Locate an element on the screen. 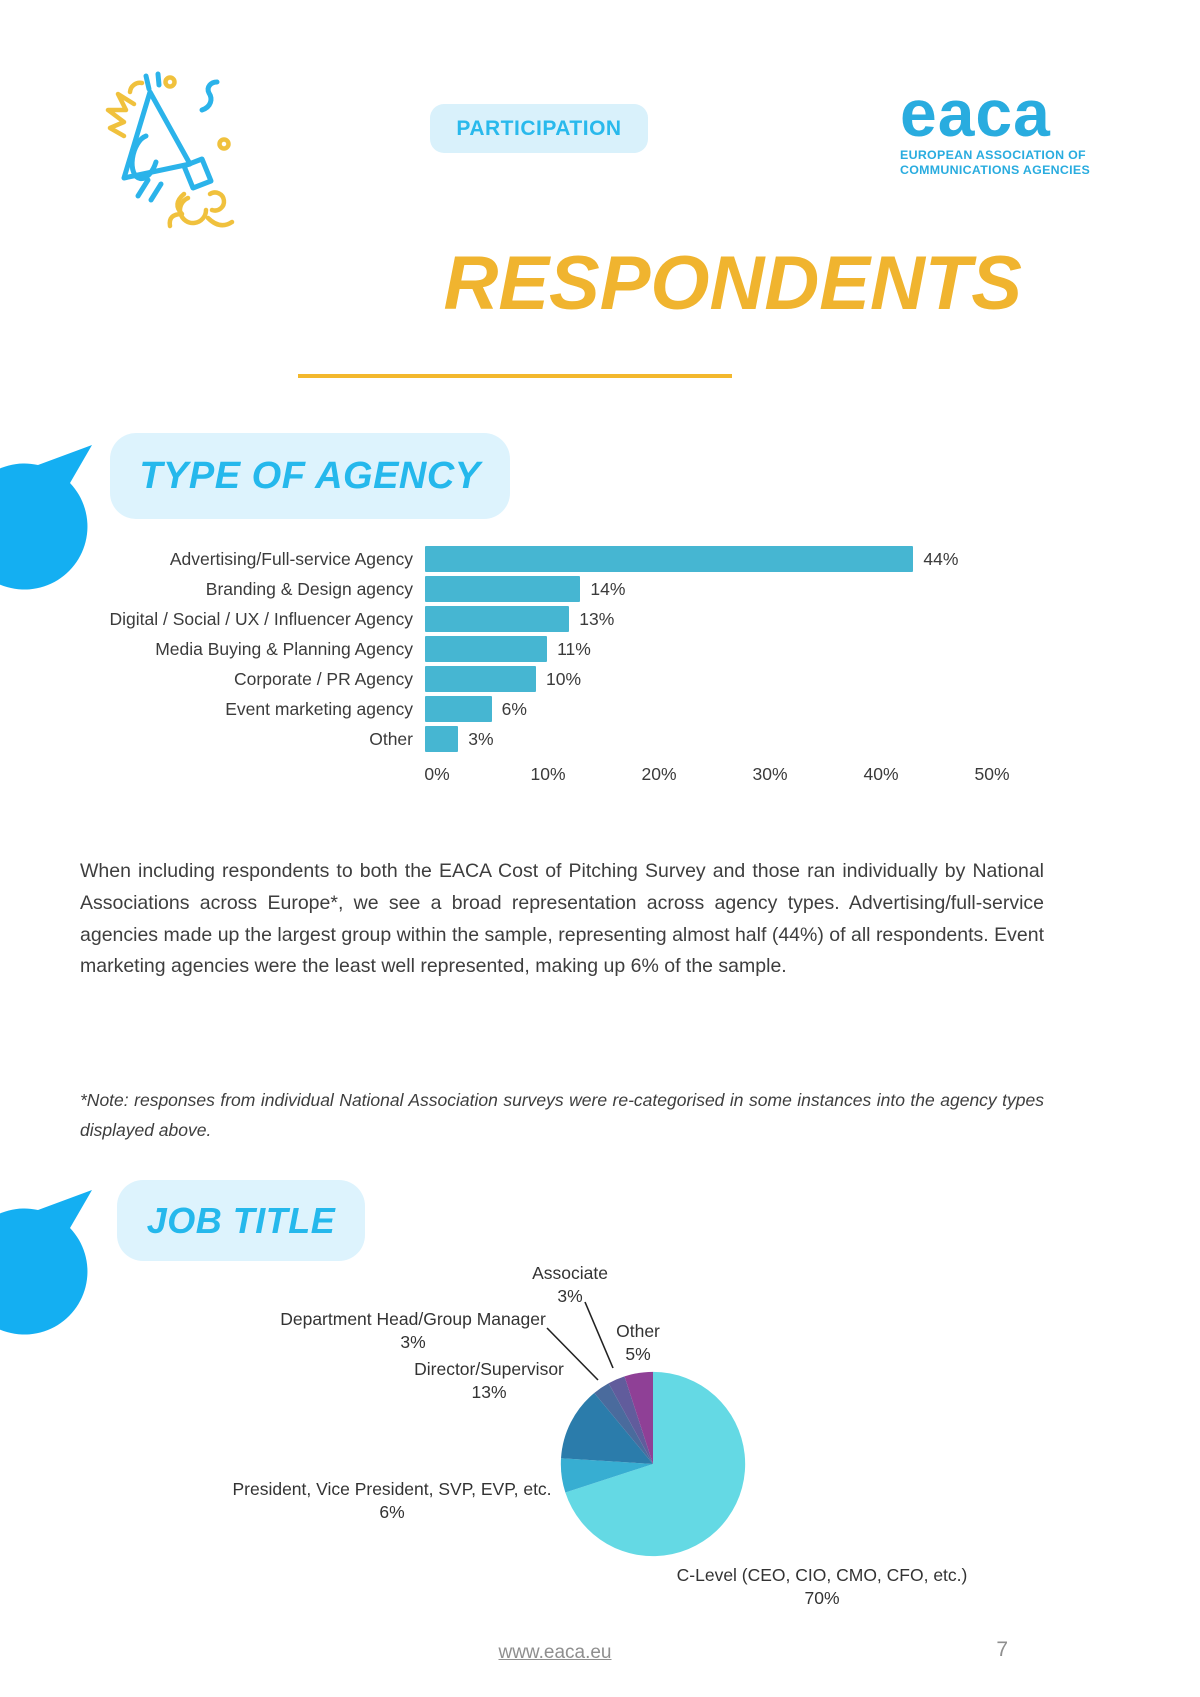  participation-badge-label: PARTICIPATION is located at coordinates (539, 128).